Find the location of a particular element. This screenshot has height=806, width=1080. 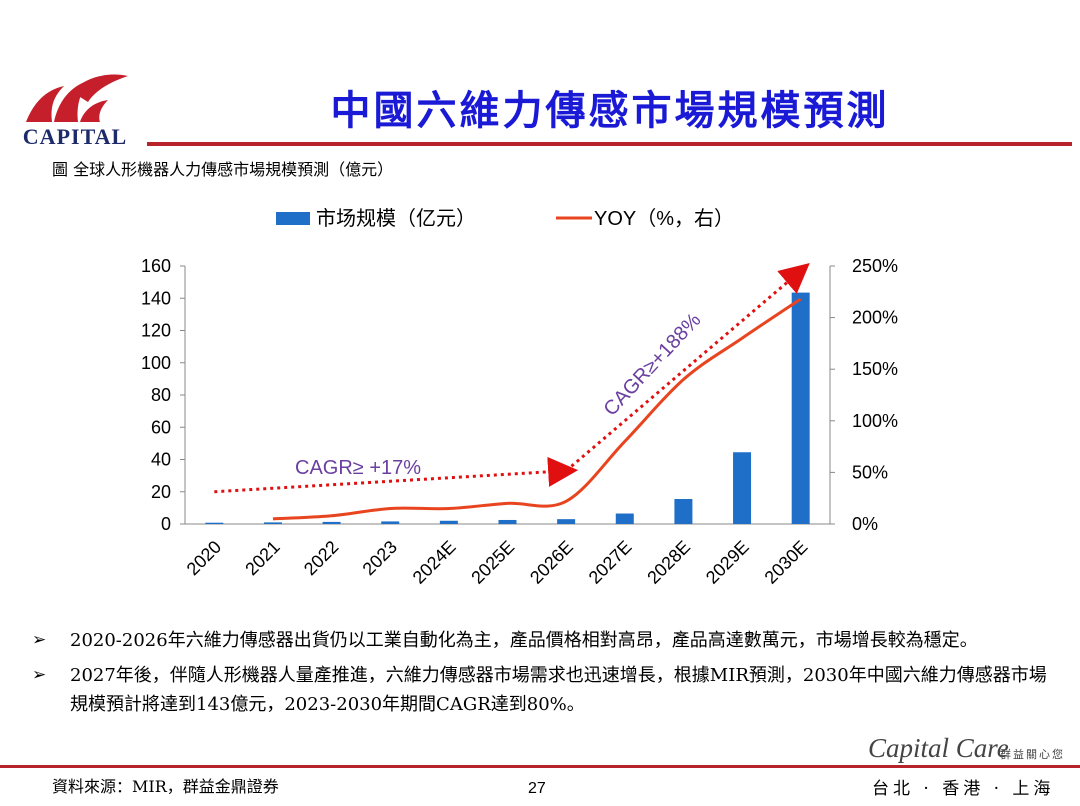

x-axis-tick-label: 2030E is located at coordinates (786, 562).